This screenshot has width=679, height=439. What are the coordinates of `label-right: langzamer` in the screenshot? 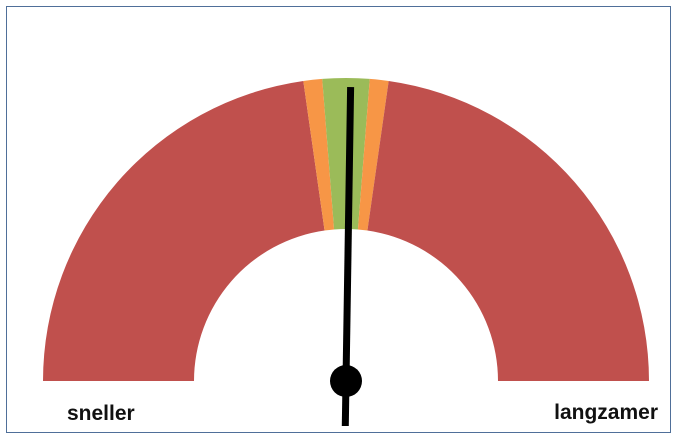 It's located at (606, 412).